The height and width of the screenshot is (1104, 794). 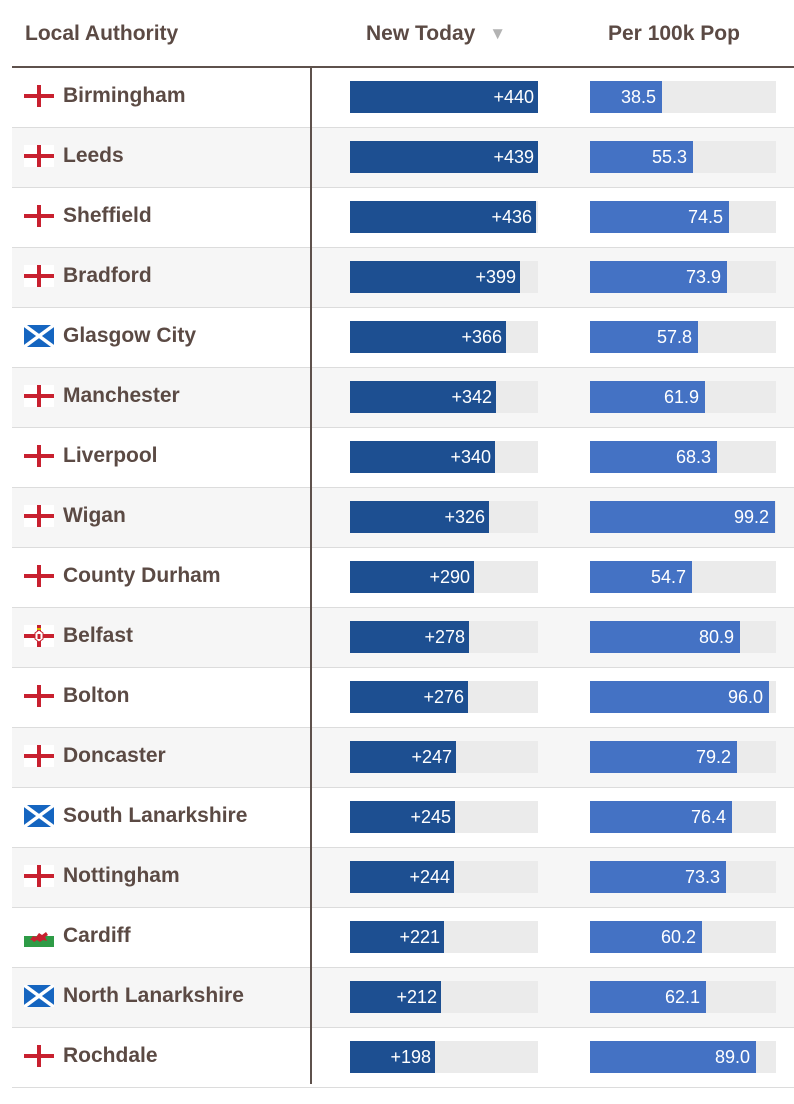 I want to click on authority-name: Glasgow City, so click(x=130, y=335).